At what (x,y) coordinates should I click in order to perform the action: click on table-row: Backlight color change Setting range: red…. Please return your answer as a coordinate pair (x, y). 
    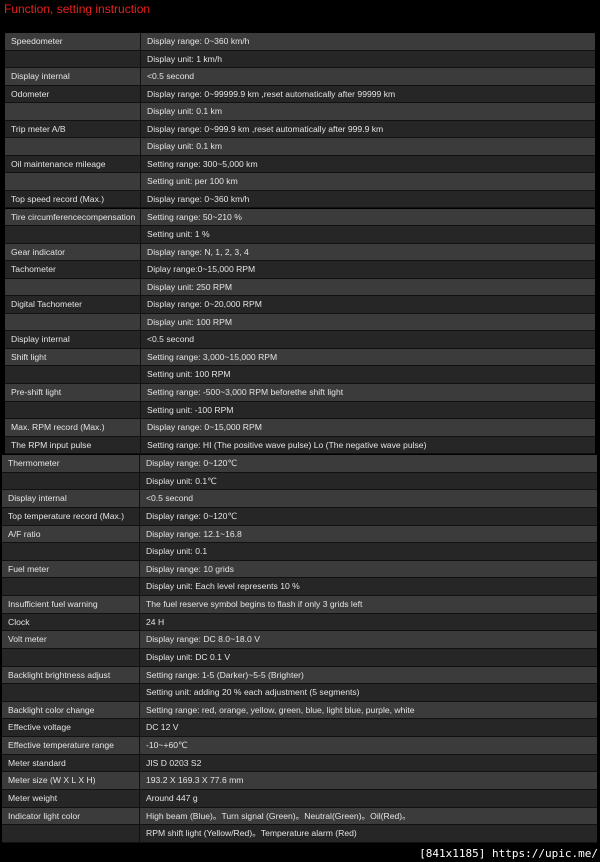
    Looking at the image, I should click on (299, 710).